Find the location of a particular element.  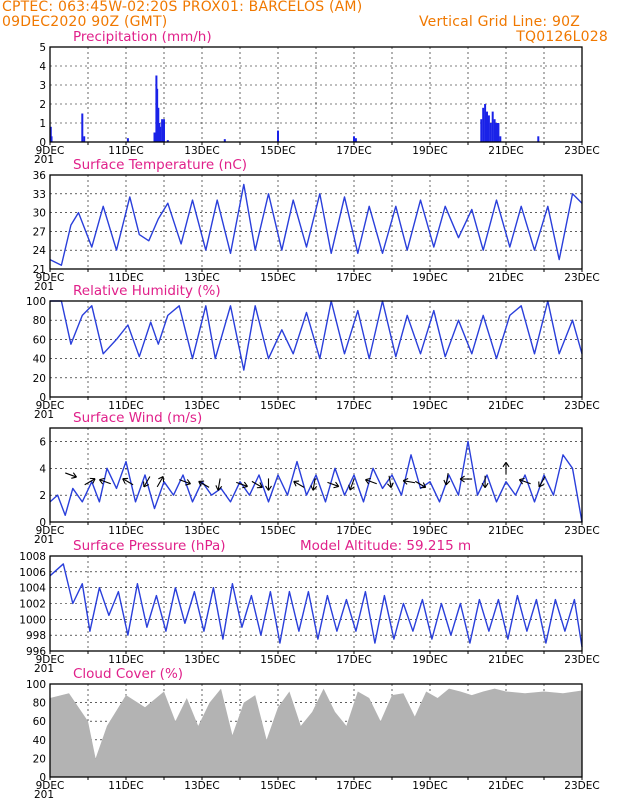

x-tick-label: 17DEC is located at coordinates (353, 531).